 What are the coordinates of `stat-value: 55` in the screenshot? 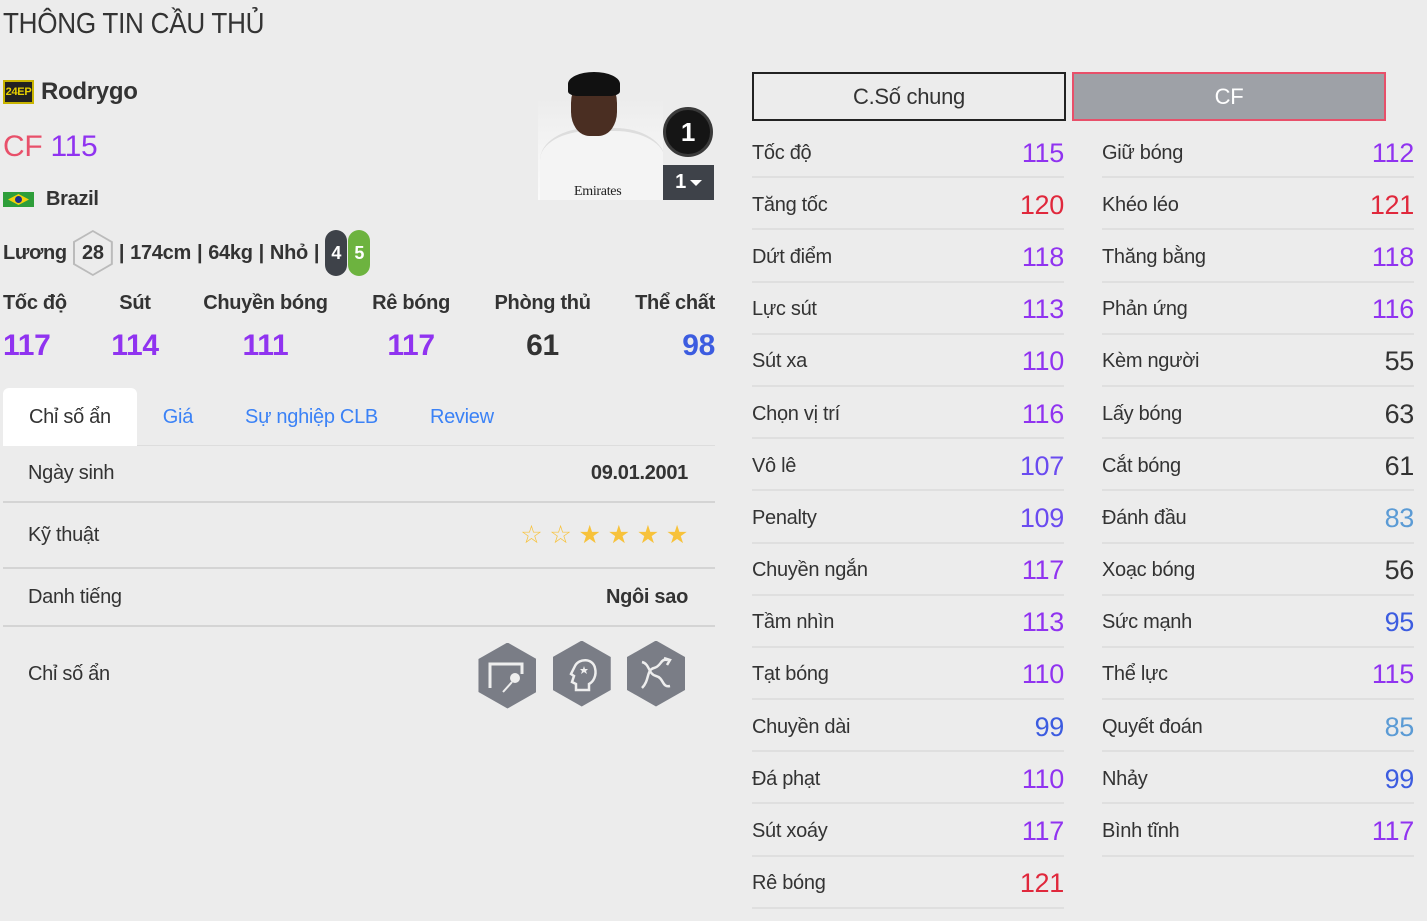 It's located at (1399, 361).